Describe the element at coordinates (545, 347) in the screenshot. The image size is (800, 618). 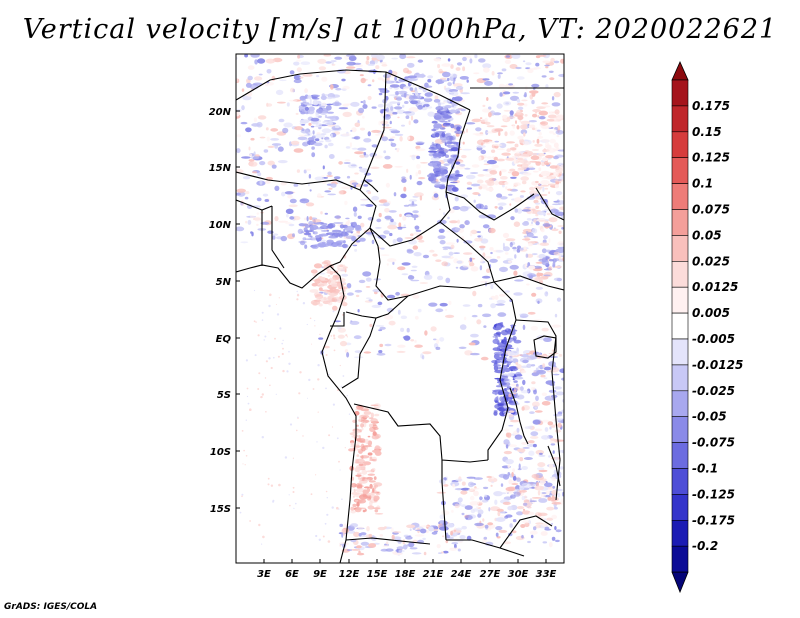
I see `lake-victoria` at that location.